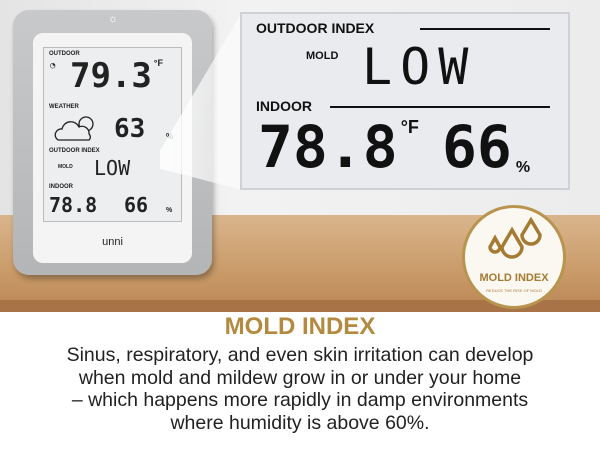 The width and height of the screenshot is (600, 450). Describe the element at coordinates (158, 63) in the screenshot. I see `outdoor-temp-unit: °F` at that location.